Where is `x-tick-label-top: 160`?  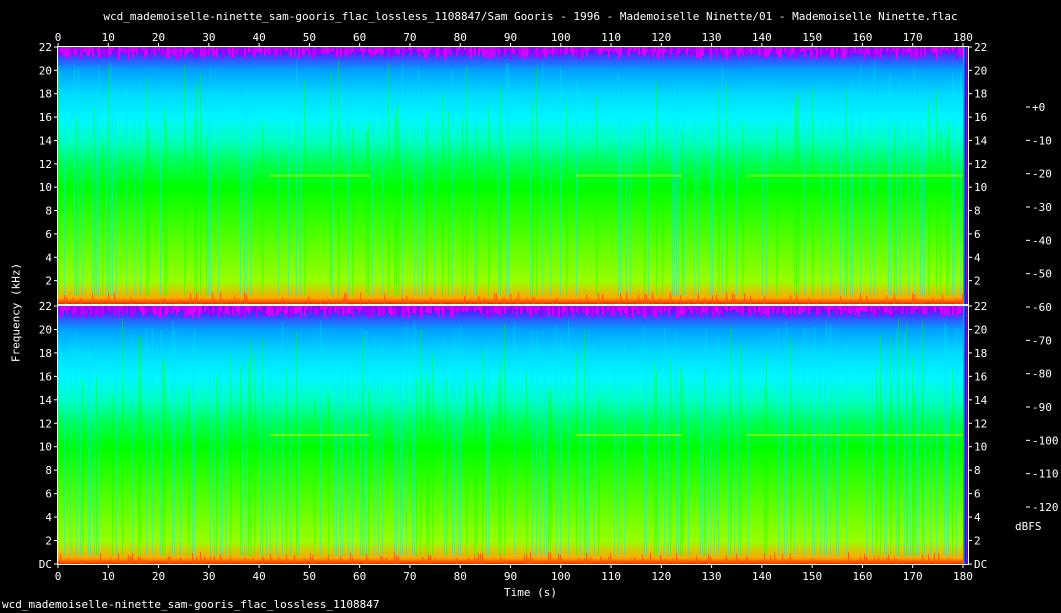
x-tick-label-top: 160 is located at coordinates (862, 37).